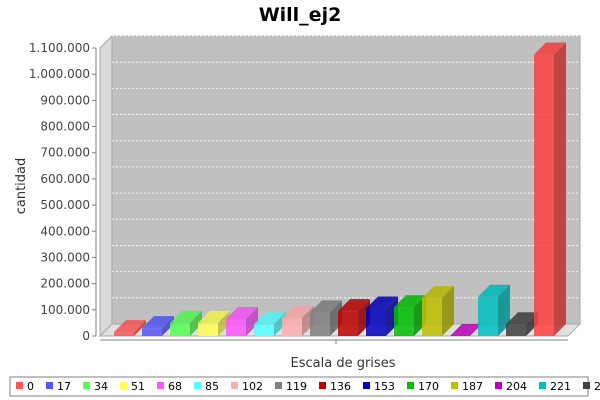 Image resolution: width=600 pixels, height=400 pixels. What do you see at coordinates (472, 386) in the screenshot?
I see `legend-label: 187` at bounding box center [472, 386].